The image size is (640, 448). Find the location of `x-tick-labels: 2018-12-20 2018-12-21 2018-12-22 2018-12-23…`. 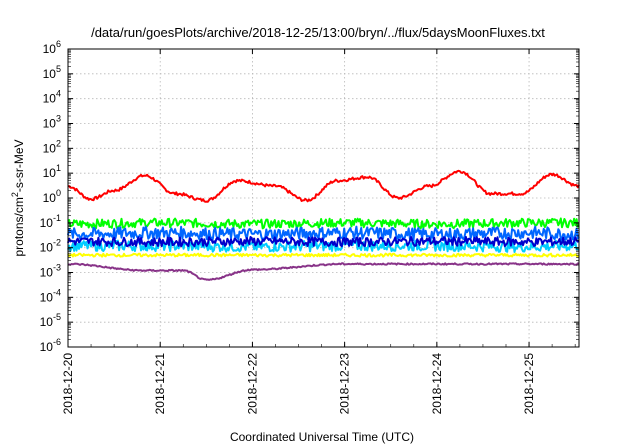

x-tick-labels: 2018-12-20 2018-12-21 2018-12-22 2018-12-23… is located at coordinates (298, 384).